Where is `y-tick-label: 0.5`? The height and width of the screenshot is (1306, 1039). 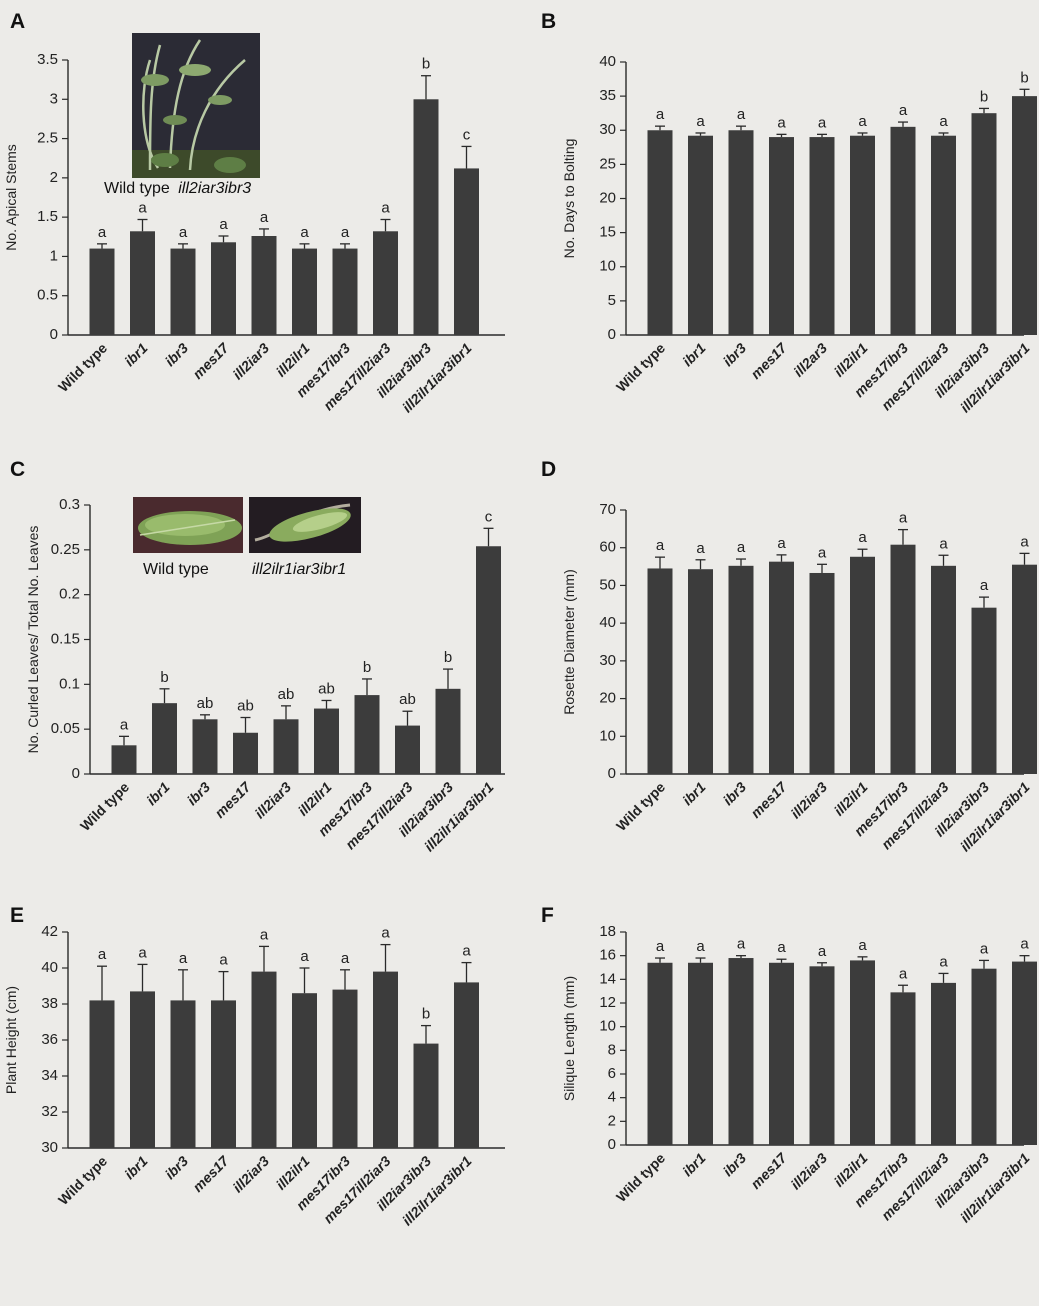
y-tick-label: 0.5 is located at coordinates (47, 295).